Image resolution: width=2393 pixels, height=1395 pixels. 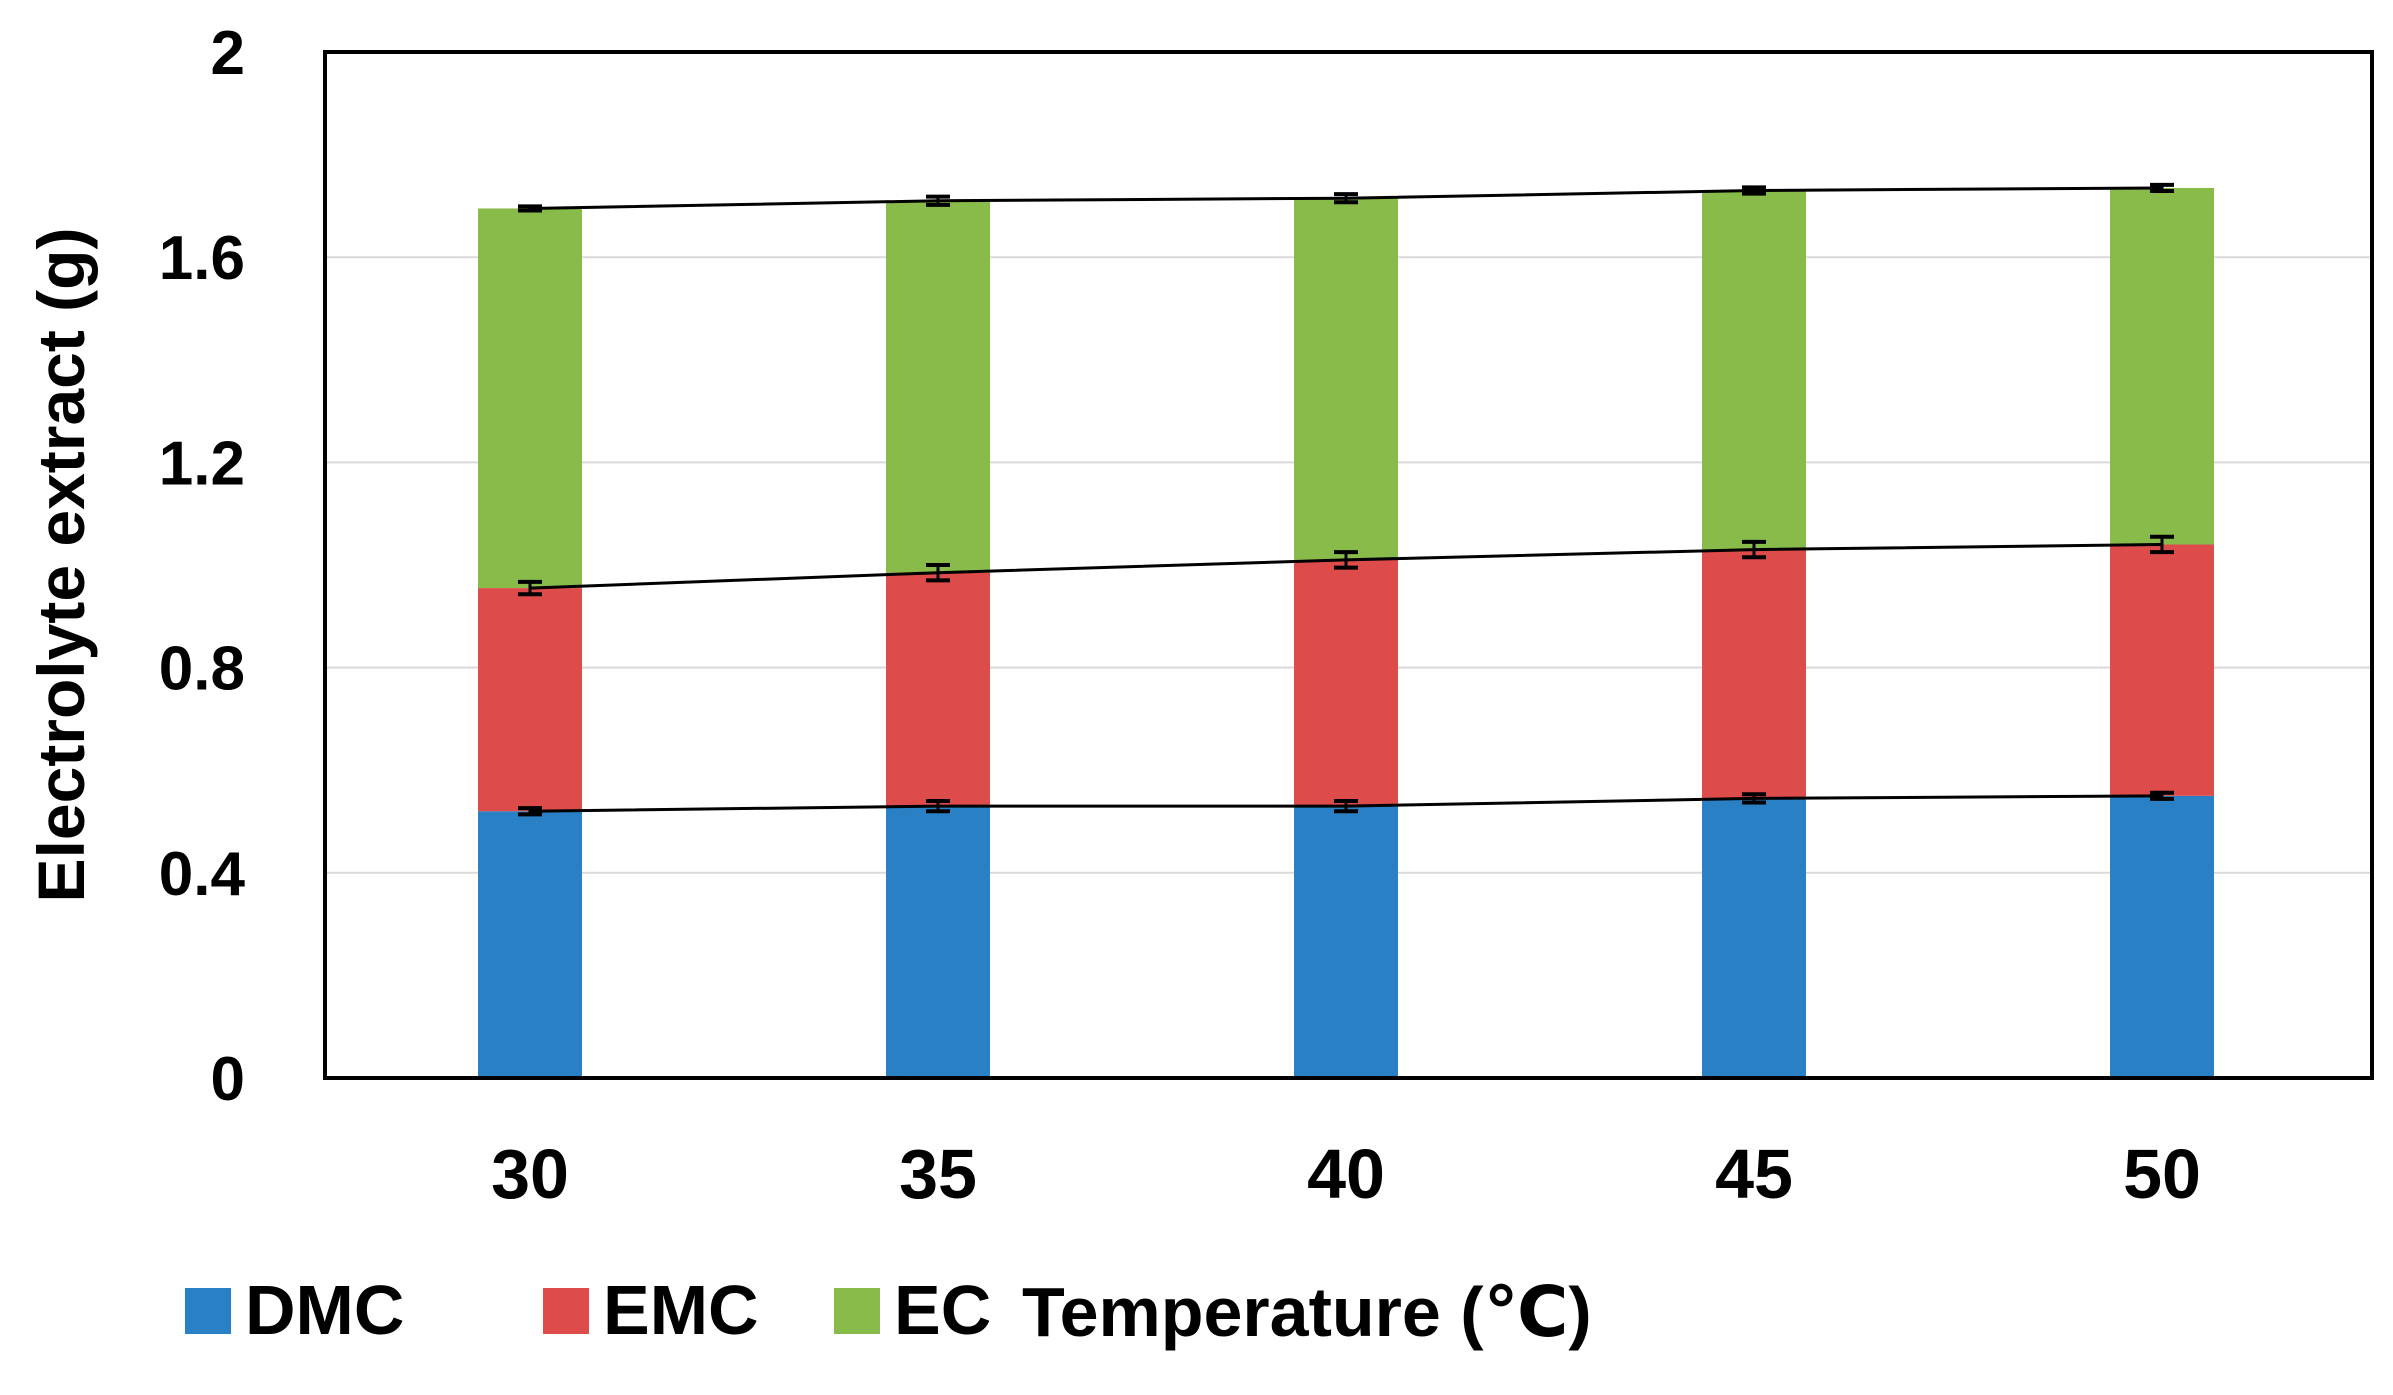 What do you see at coordinates (208, 1311) in the screenshot?
I see `legend-swatch-dmc` at bounding box center [208, 1311].